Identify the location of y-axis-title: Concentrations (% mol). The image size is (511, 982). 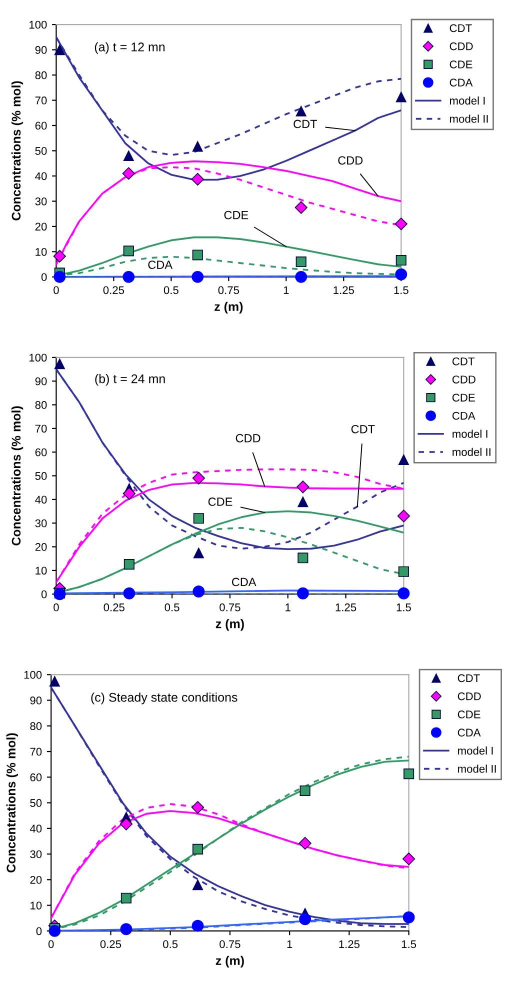
(17, 150).